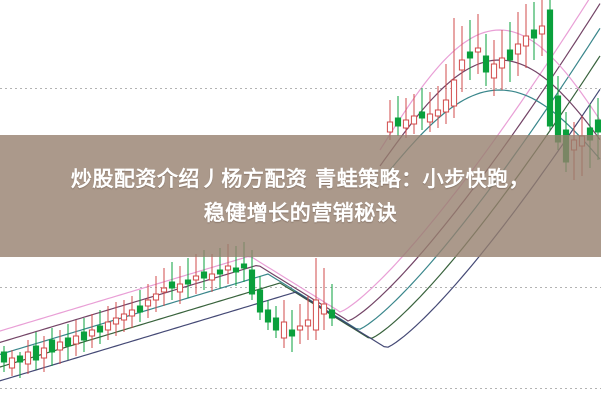 This screenshot has width=601, height=401. Describe the element at coordinates (300, 178) in the screenshot. I see `caption-line-1: 炒股配资介绍丿杨方配资 青蛙策略：小步快跑，` at that location.